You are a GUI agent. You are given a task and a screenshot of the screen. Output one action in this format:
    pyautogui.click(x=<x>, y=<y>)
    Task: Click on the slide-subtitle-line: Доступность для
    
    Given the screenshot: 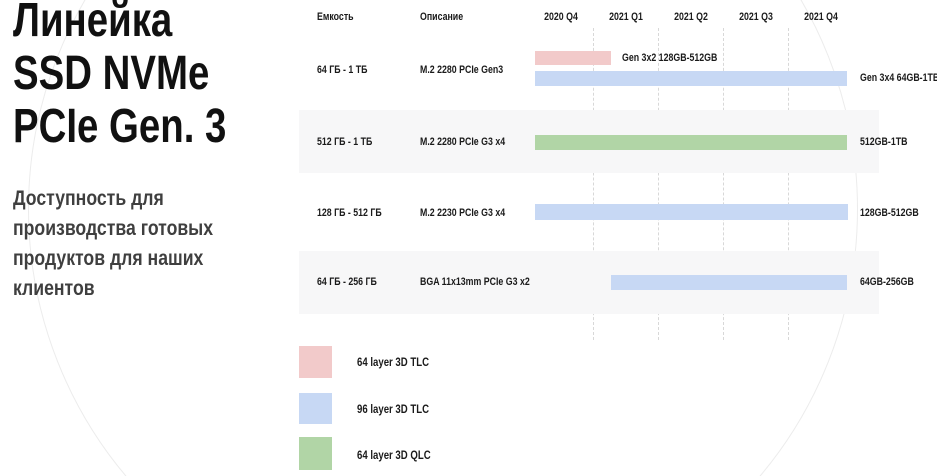 What is the action you would take?
    pyautogui.click(x=88, y=198)
    